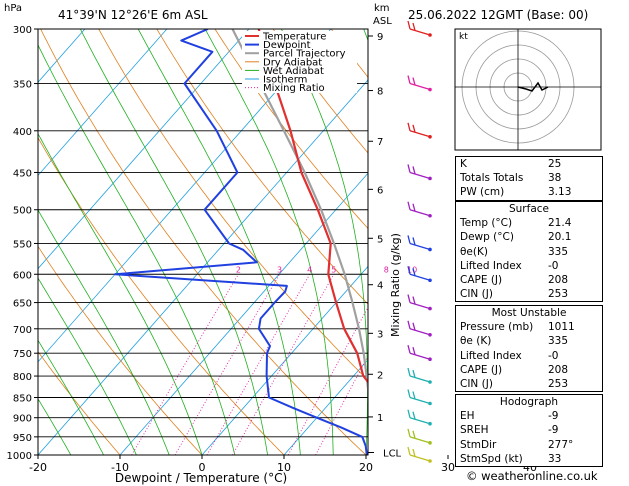 The height and width of the screenshot is (486, 629). Describe the element at coordinates (555, 178) in the screenshot. I see `index-value: 38` at that location.